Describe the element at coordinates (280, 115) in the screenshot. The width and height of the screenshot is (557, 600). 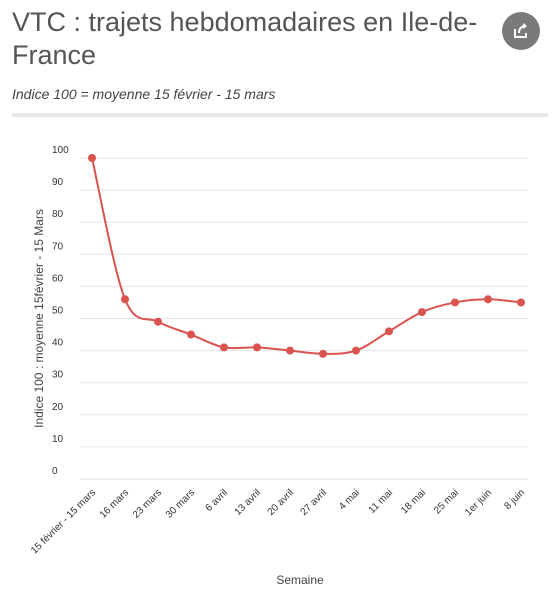
I see `header-divider` at that location.